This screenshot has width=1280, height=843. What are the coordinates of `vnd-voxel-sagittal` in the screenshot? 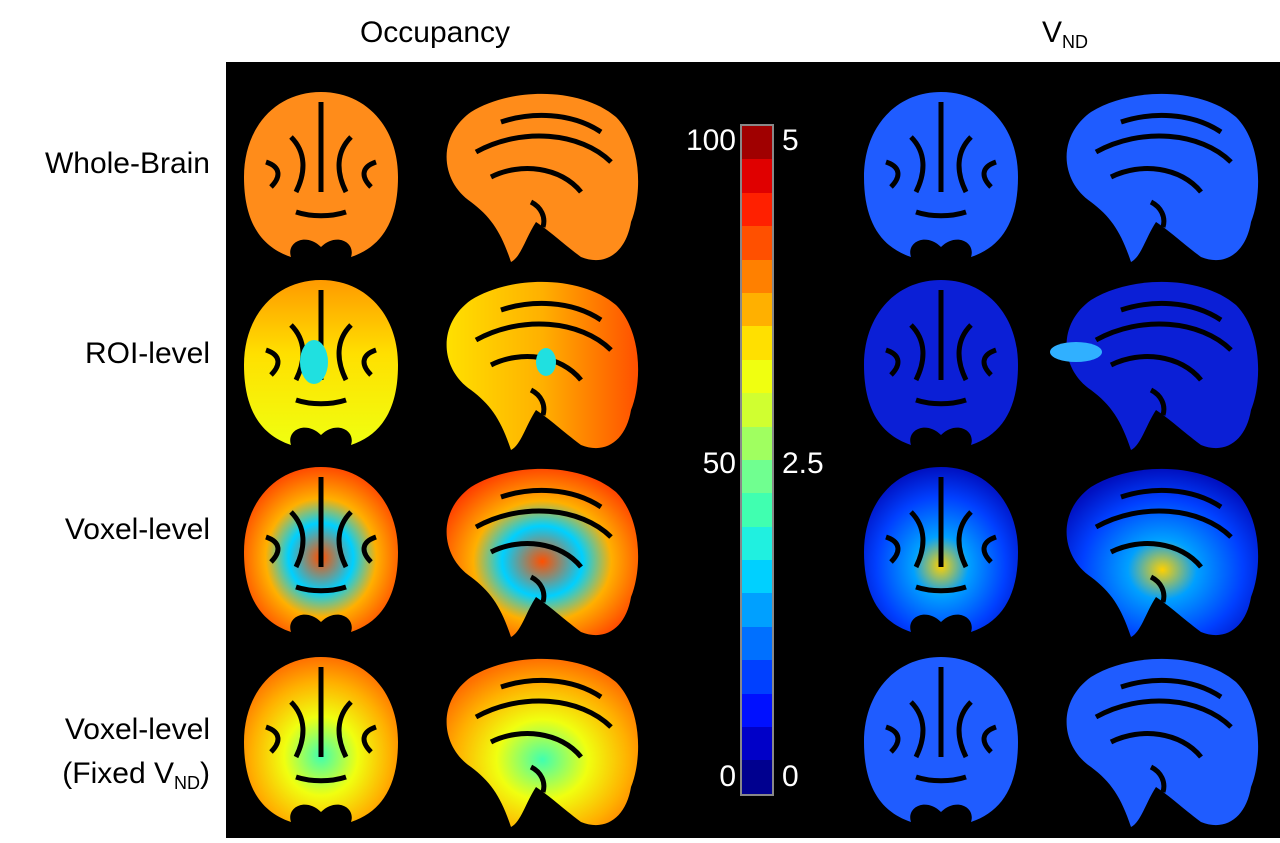 It's located at (1162, 552).